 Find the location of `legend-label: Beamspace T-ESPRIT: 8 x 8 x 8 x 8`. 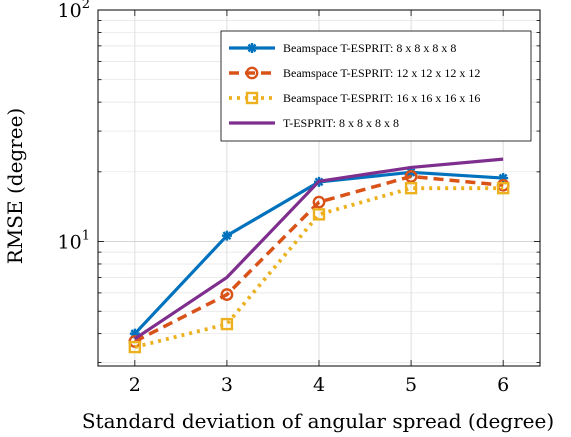

legend-label: Beamspace T-ESPRIT: 8 x 8 x 8 x 8 is located at coordinates (369, 48).